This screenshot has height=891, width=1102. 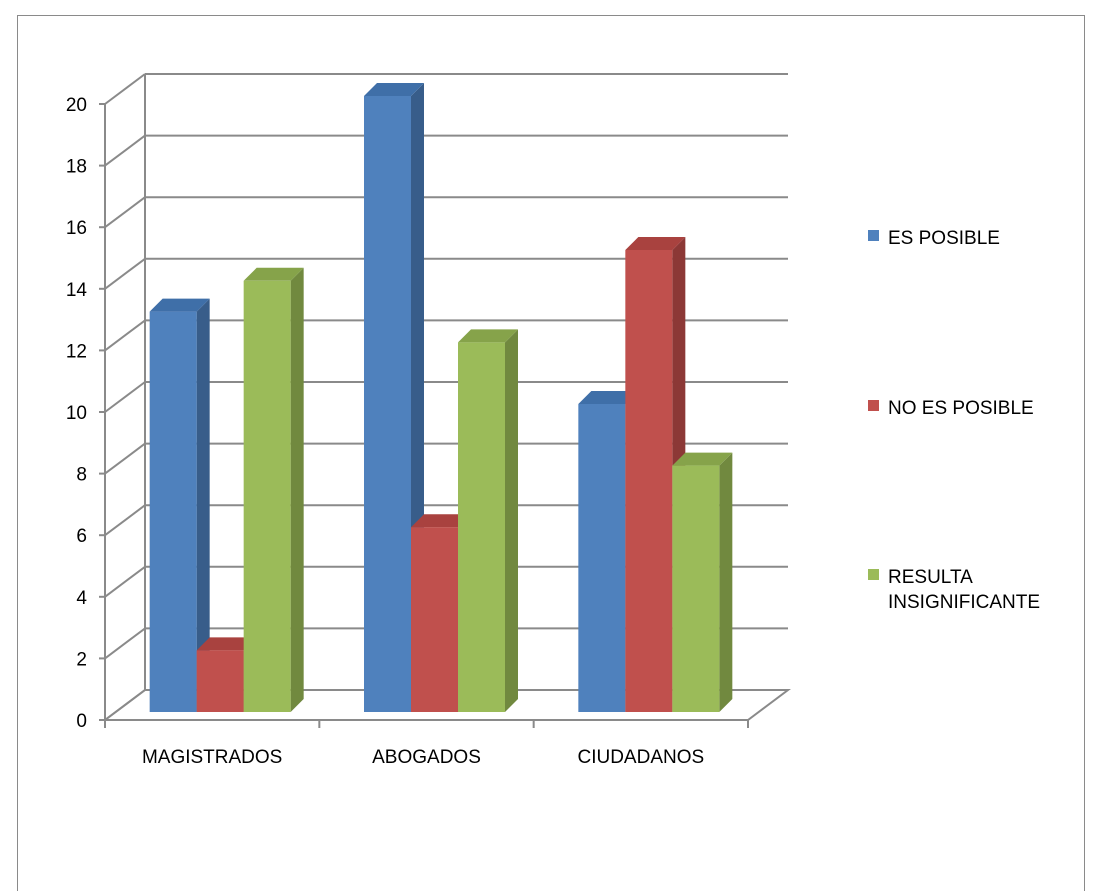 What do you see at coordinates (77, 290) in the screenshot?
I see `y-tick-label: 14` at bounding box center [77, 290].